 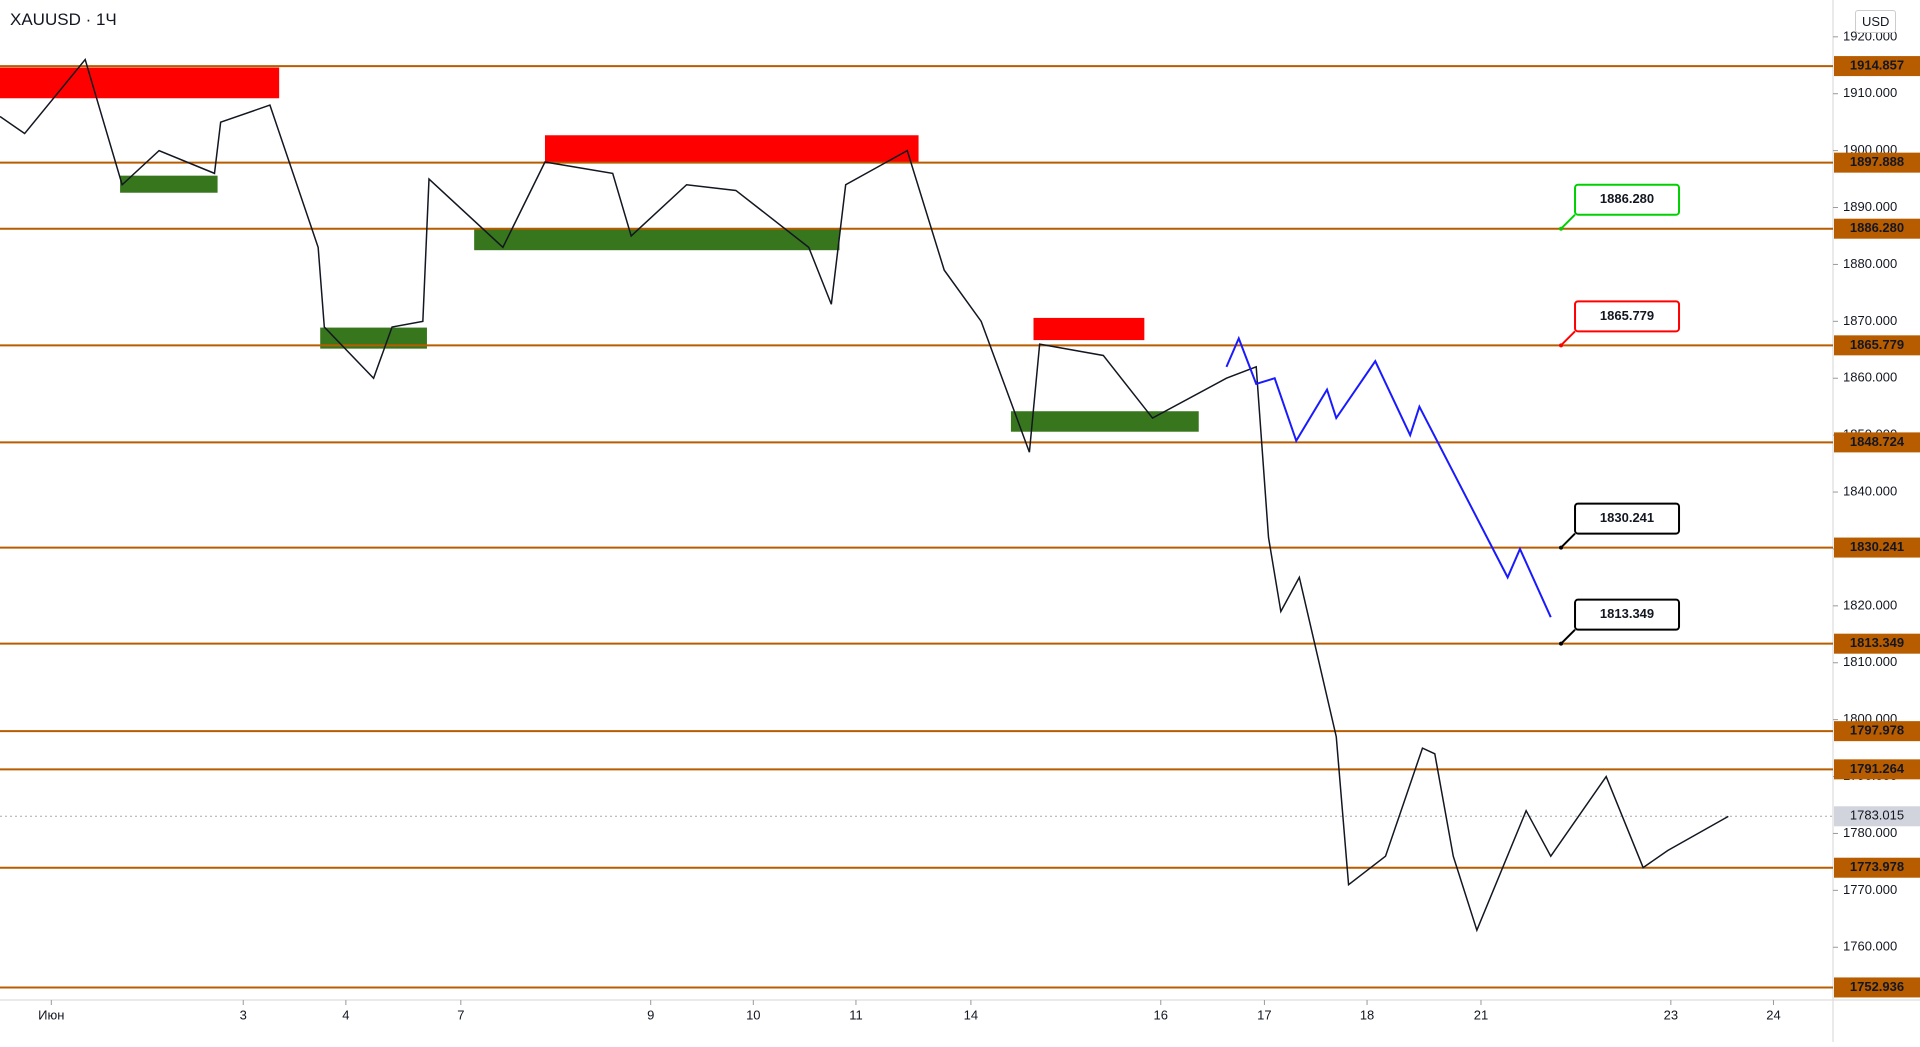 I want to click on level-label: 1865.779, so click(x=1877, y=344).